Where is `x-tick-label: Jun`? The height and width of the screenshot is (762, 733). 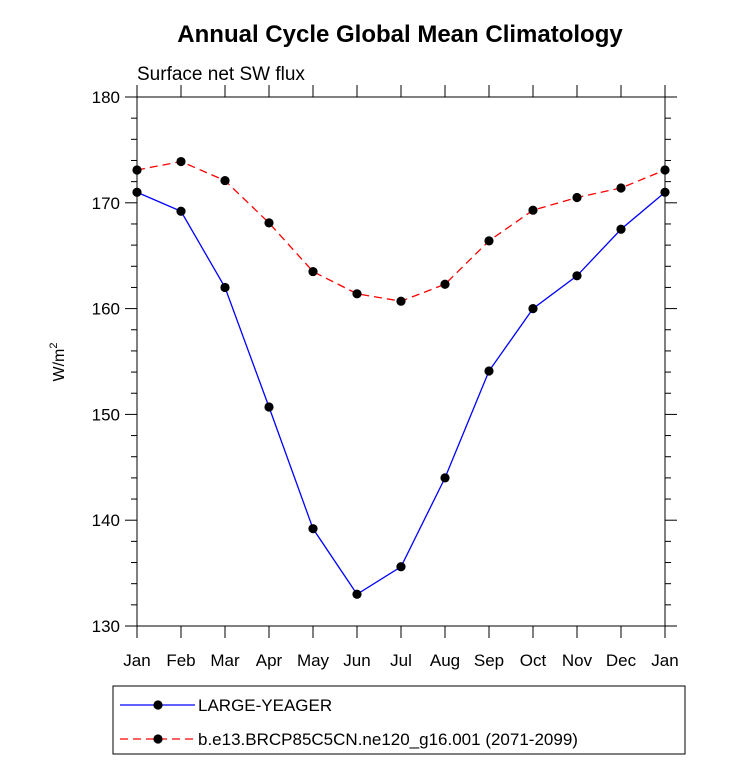
x-tick-label: Jun is located at coordinates (356, 660).